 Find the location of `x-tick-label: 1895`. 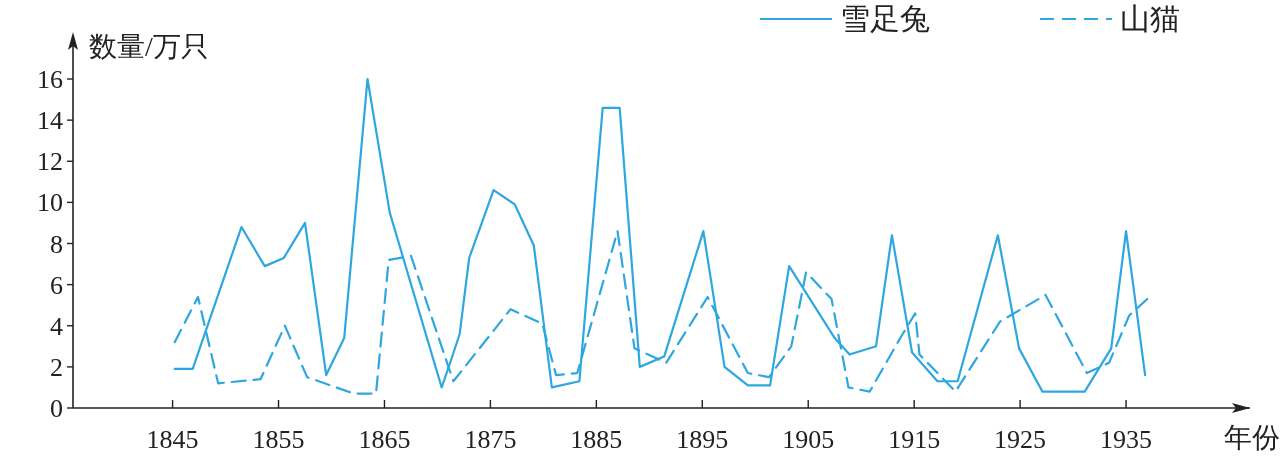

x-tick-label: 1895 is located at coordinates (702, 439).